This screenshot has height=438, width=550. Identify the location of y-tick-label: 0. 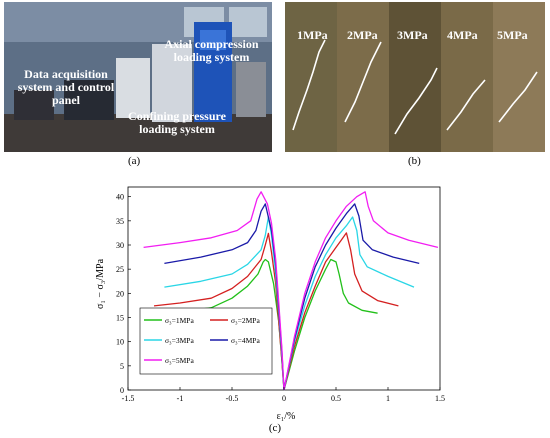
(122, 390).